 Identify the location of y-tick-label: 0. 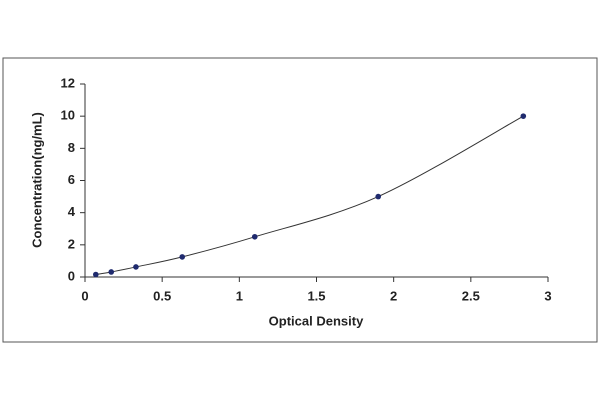
(71, 275).